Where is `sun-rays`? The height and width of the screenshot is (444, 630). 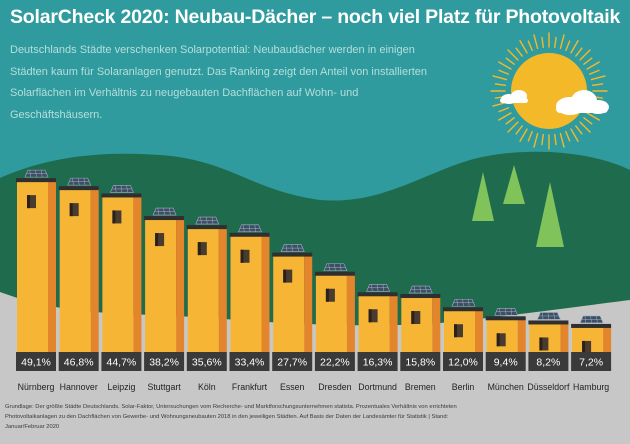 sun-rays is located at coordinates (549, 91).